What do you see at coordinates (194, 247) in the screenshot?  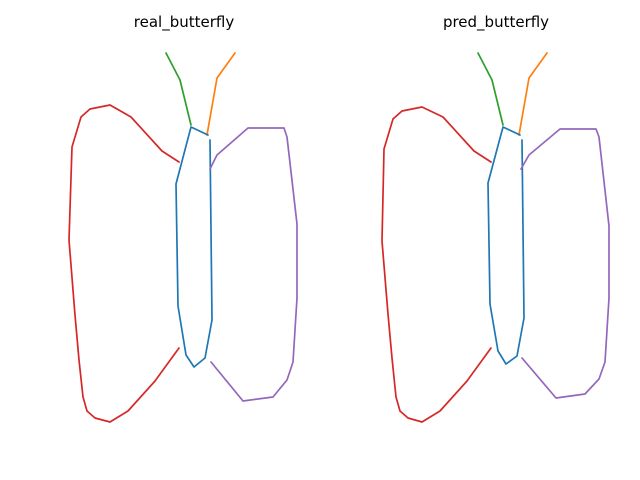 I see `body-outline-real` at bounding box center [194, 247].